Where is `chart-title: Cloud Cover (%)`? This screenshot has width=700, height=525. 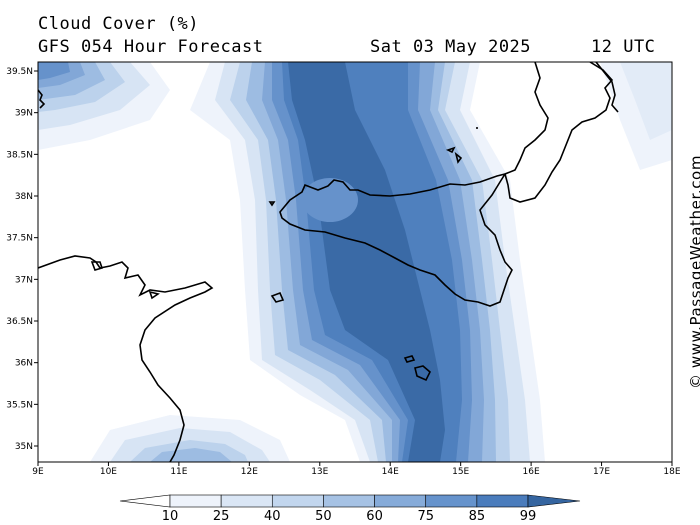 chart-title: Cloud Cover (%) is located at coordinates (119, 24).